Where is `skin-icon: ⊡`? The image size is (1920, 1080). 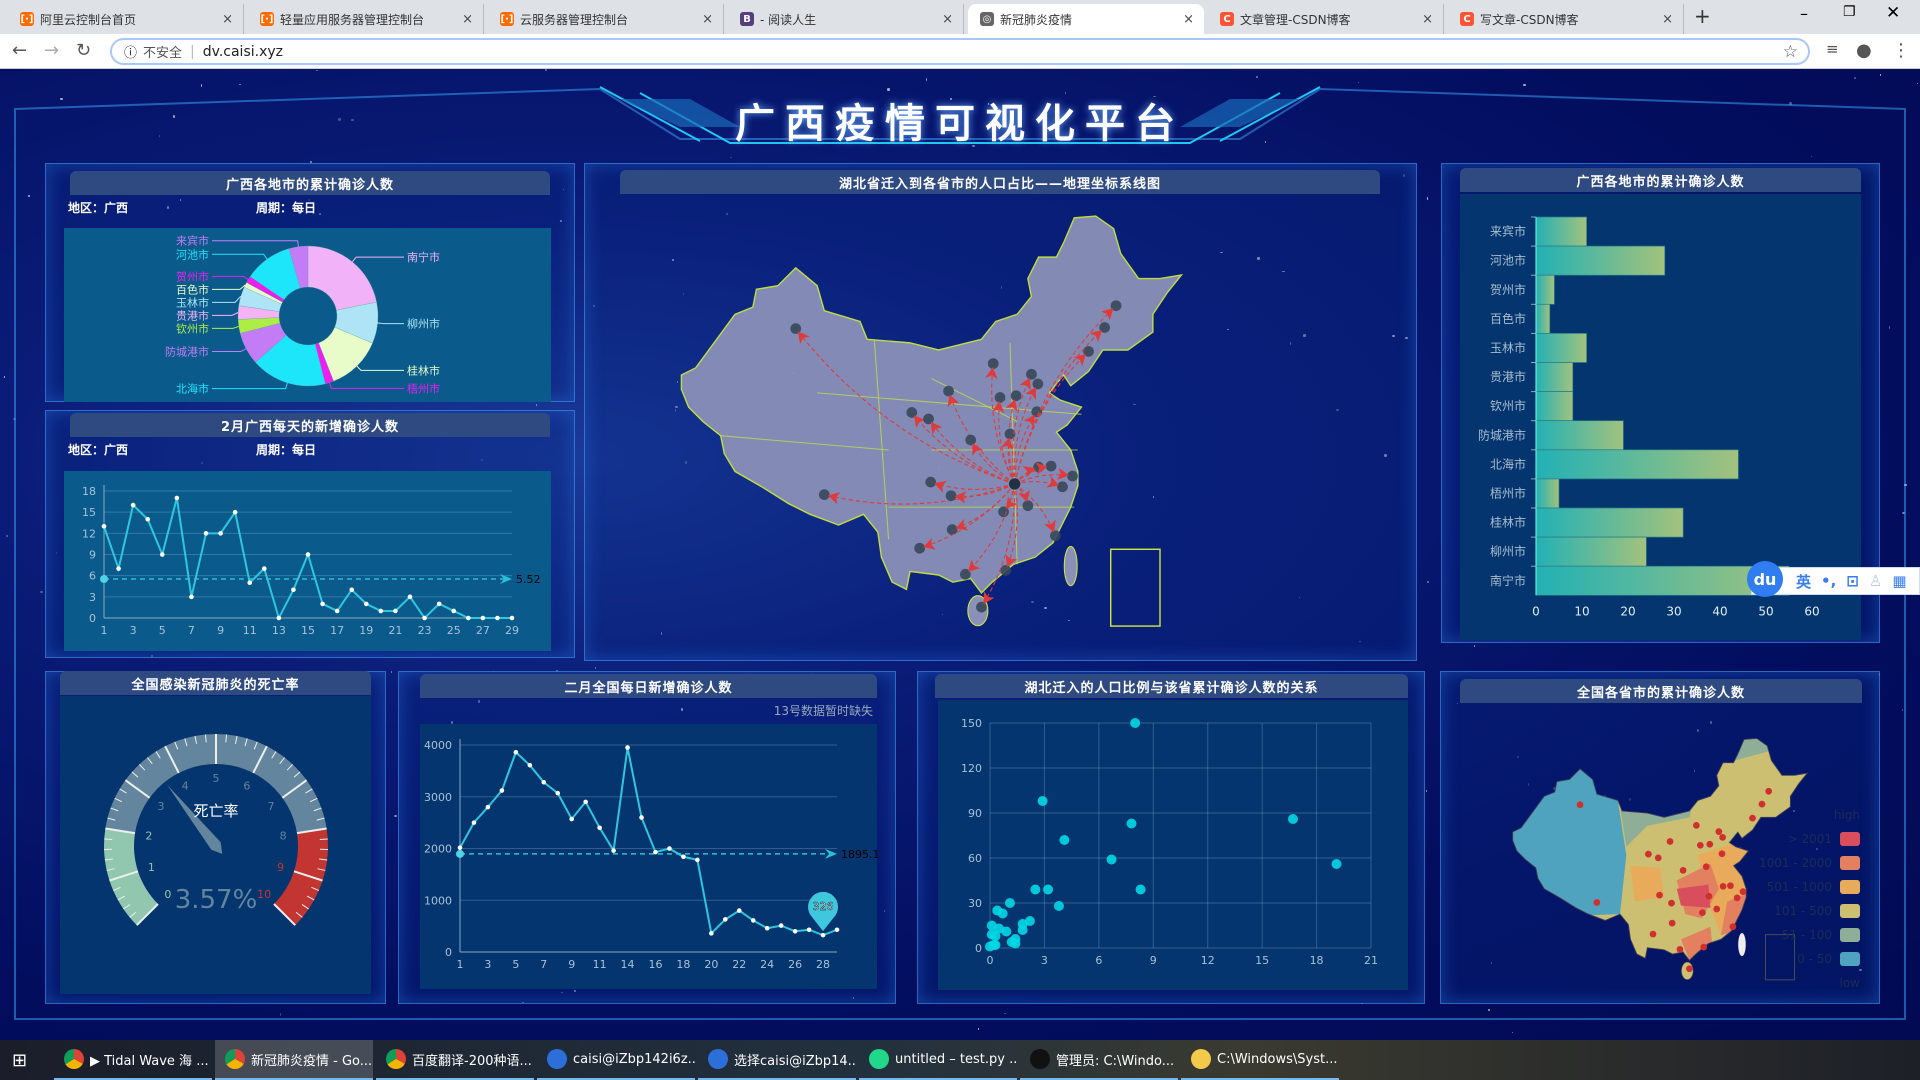
skin-icon: ⊡ is located at coordinates (1852, 581).